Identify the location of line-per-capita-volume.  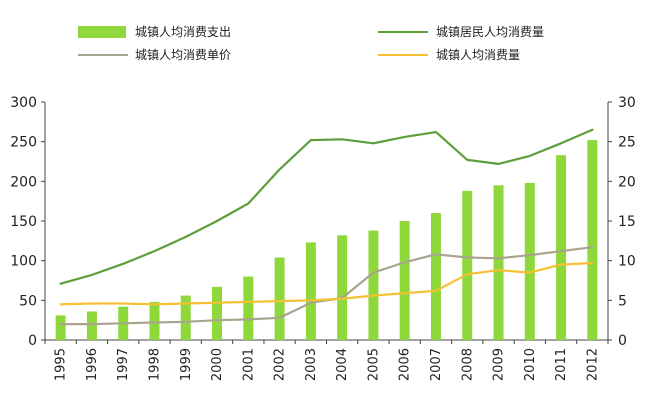
(326, 283).